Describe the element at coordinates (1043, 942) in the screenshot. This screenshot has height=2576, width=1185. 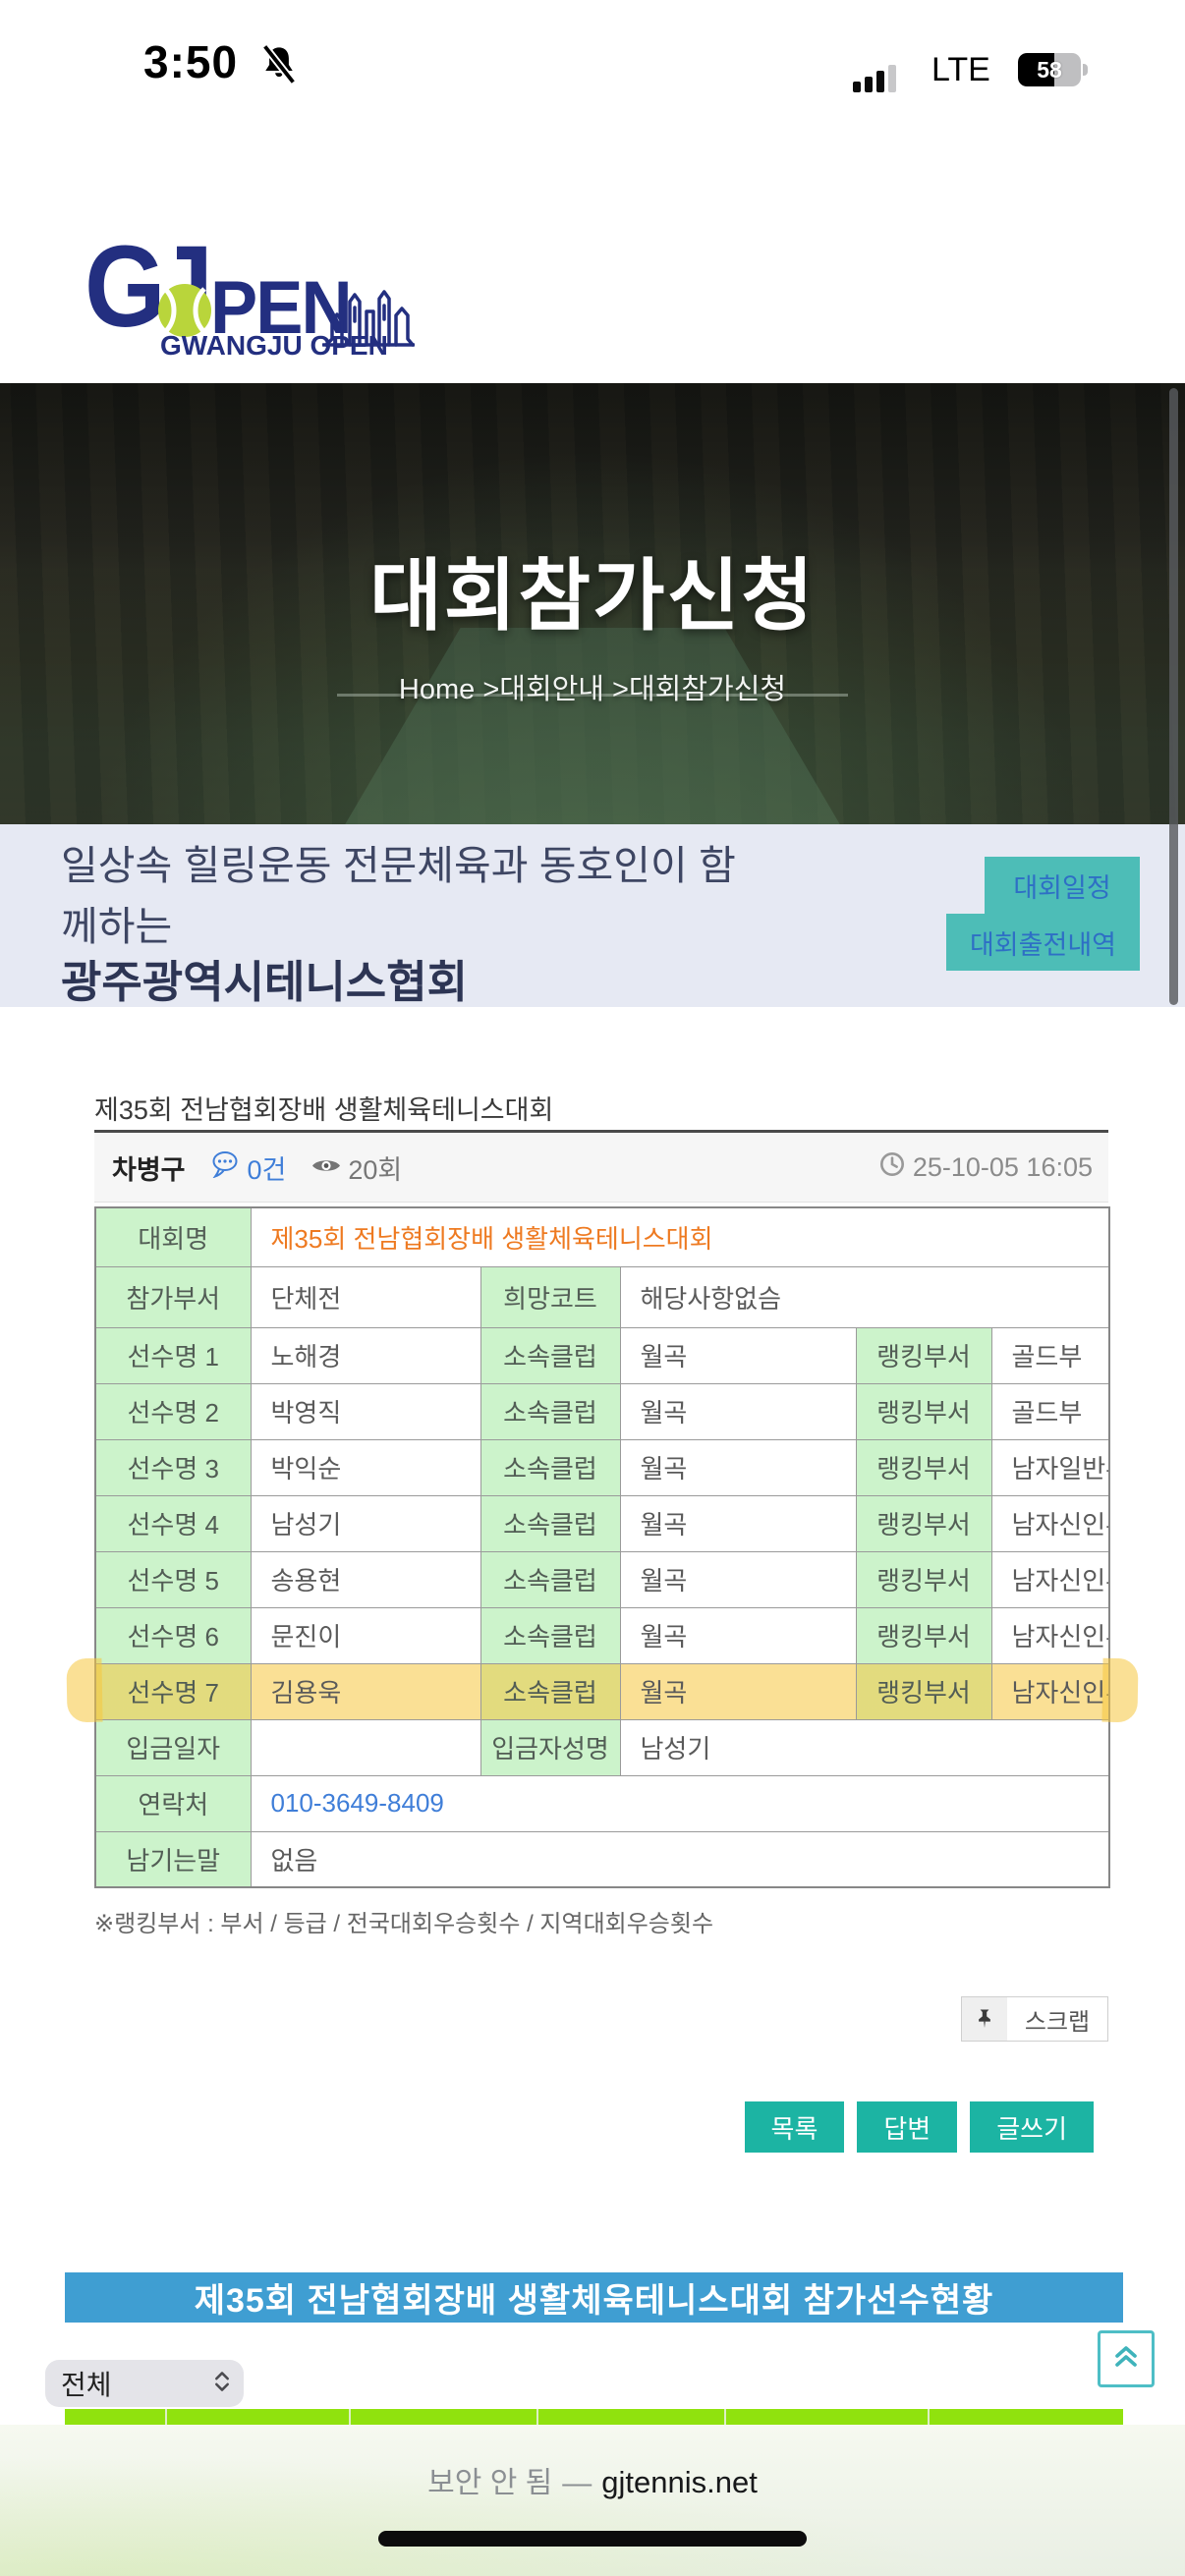
I see `tournament-history-button: 대회출전내역` at that location.